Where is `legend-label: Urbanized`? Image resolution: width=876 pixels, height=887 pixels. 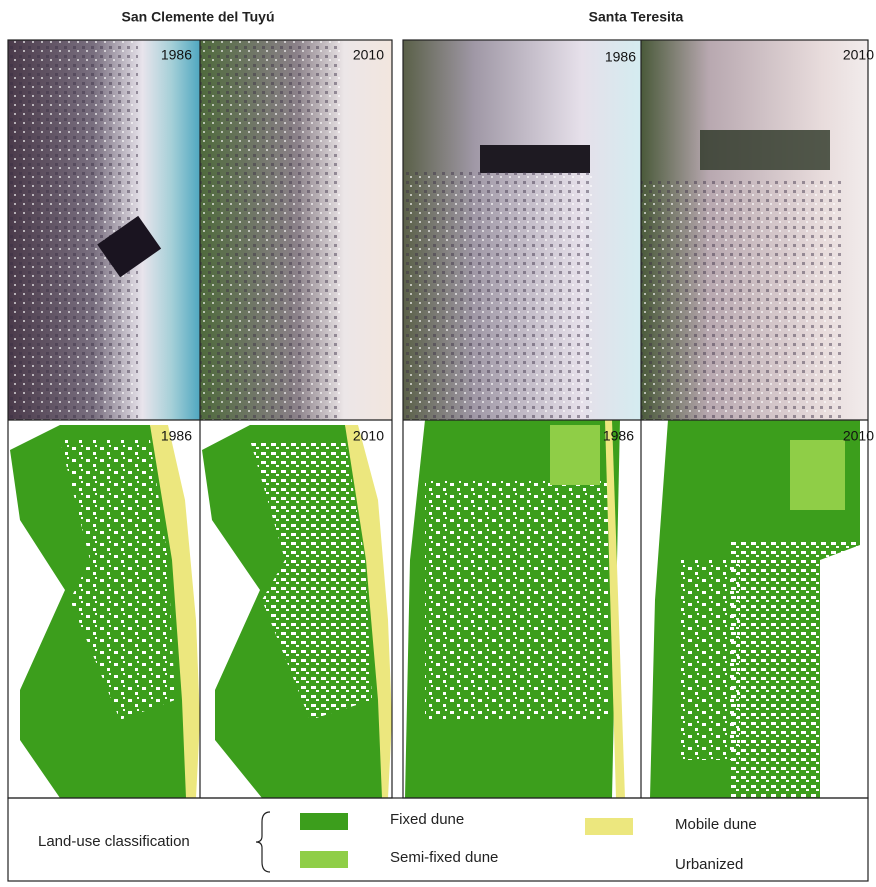 legend-label: Urbanized is located at coordinates (709, 864).